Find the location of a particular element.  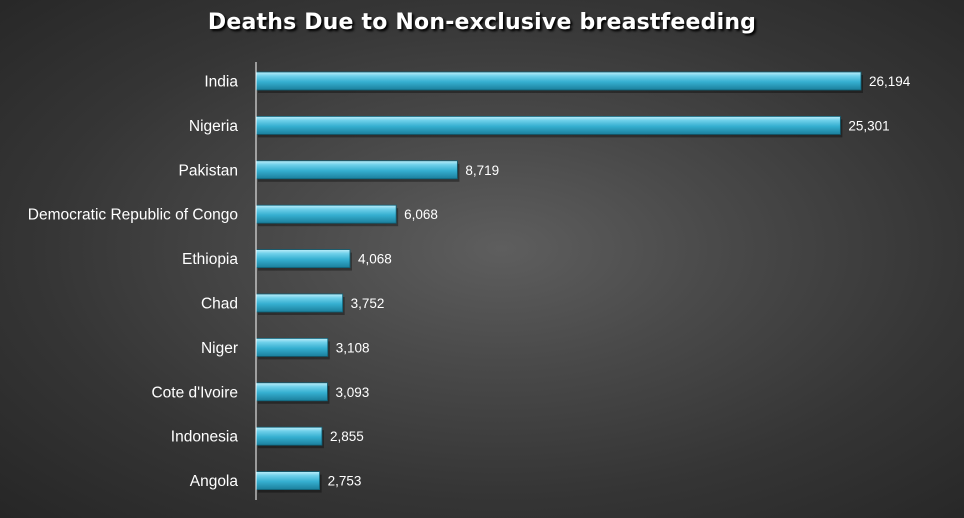

data-label: 3,093 is located at coordinates (352, 392).